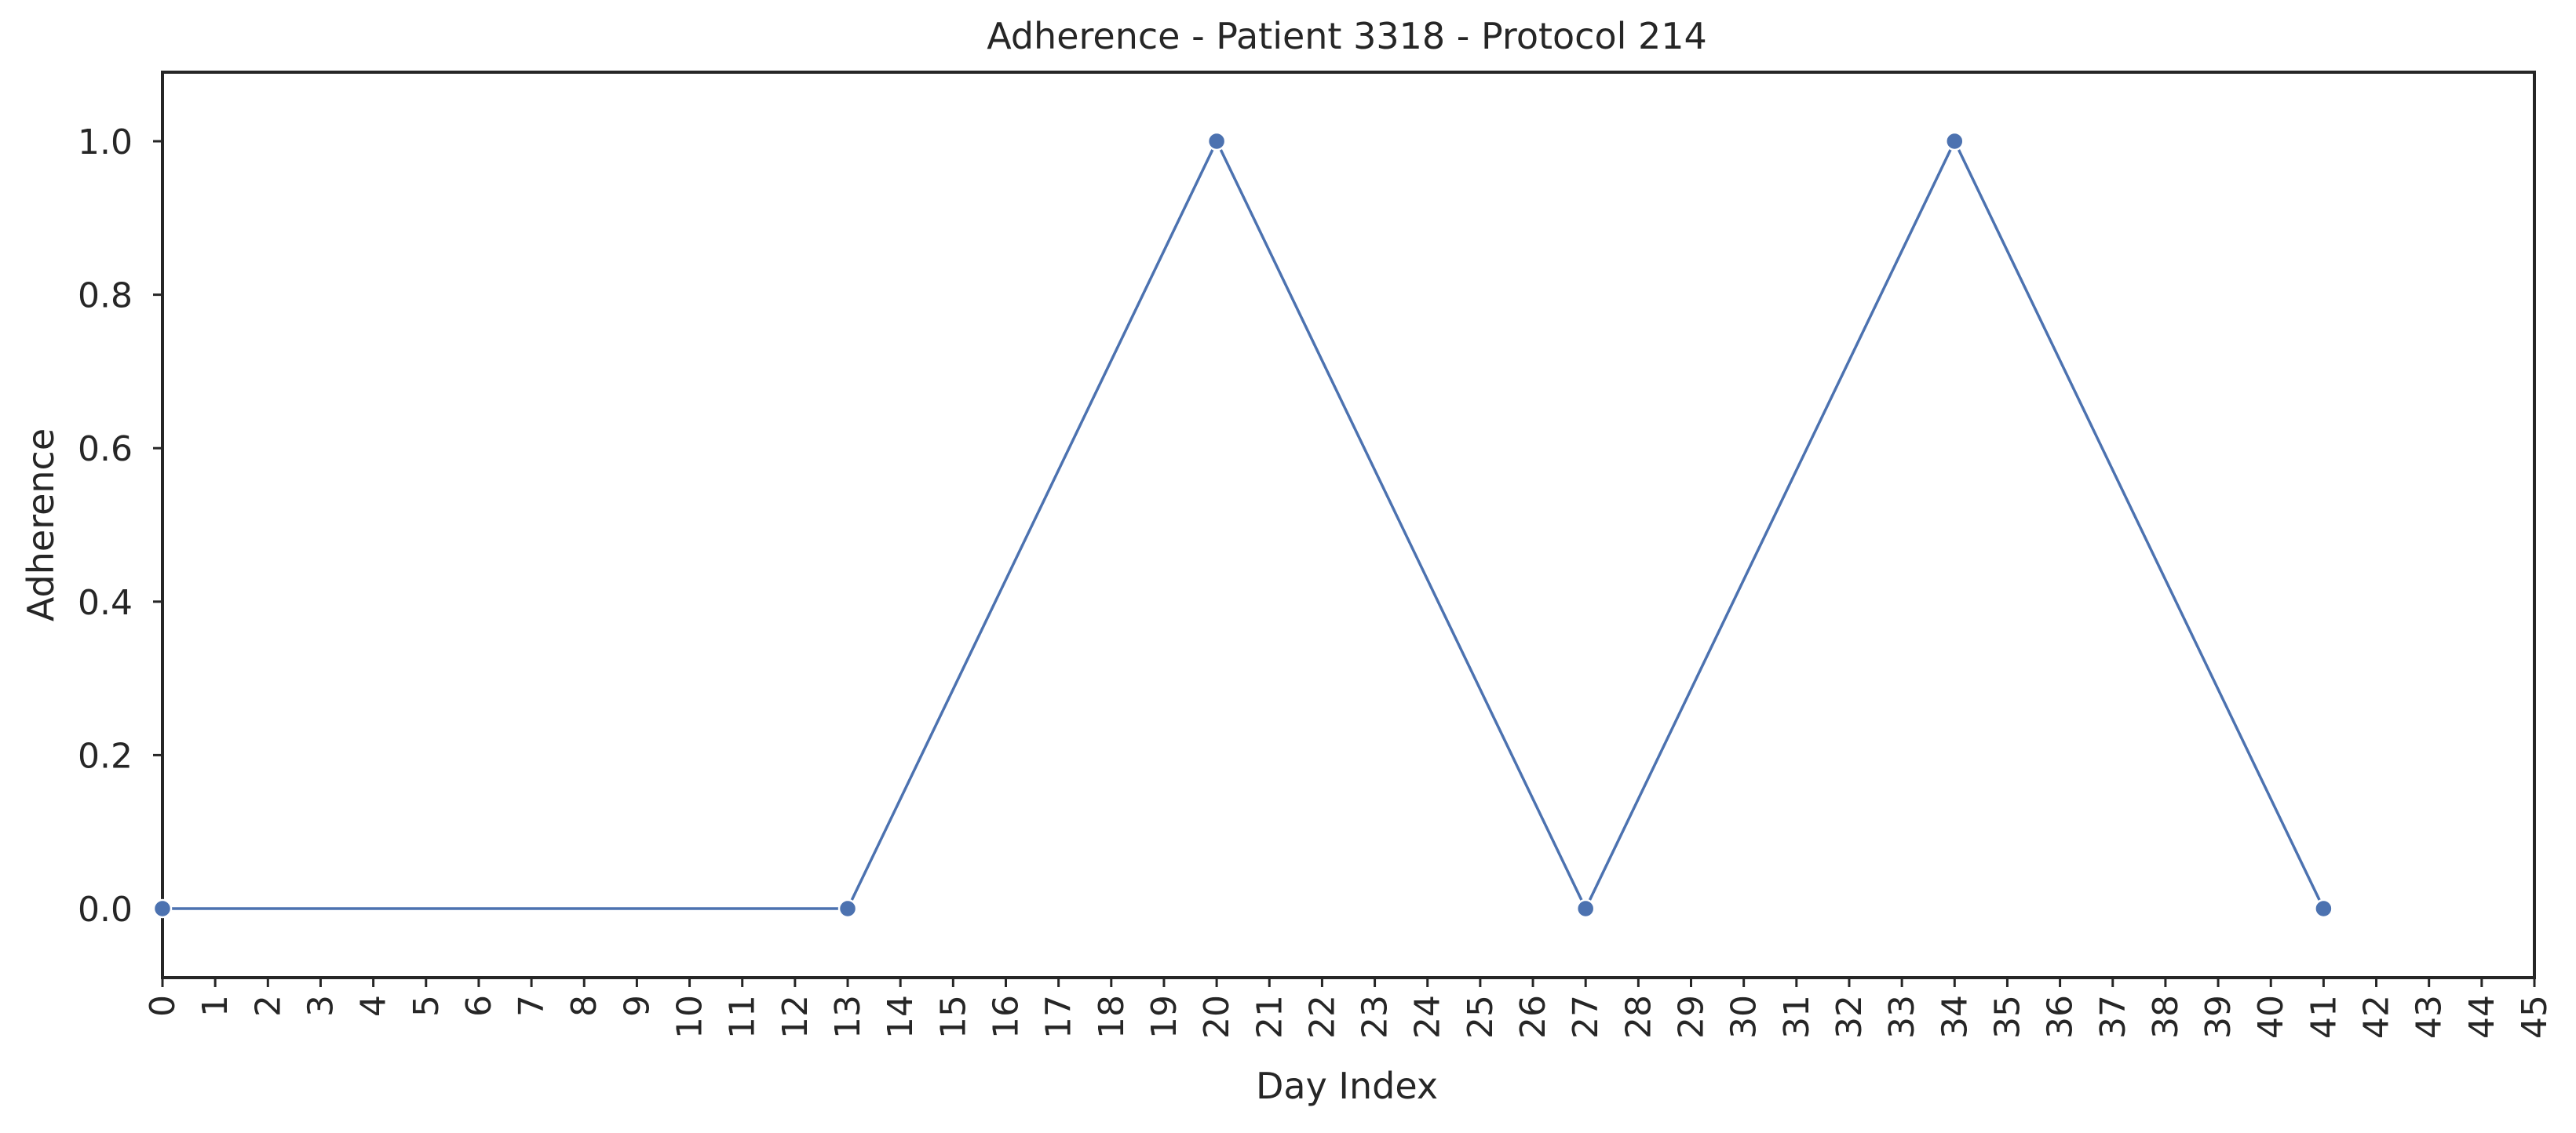  What do you see at coordinates (848, 1017) in the screenshot?
I see `x-tick-label: 13` at bounding box center [848, 1017].